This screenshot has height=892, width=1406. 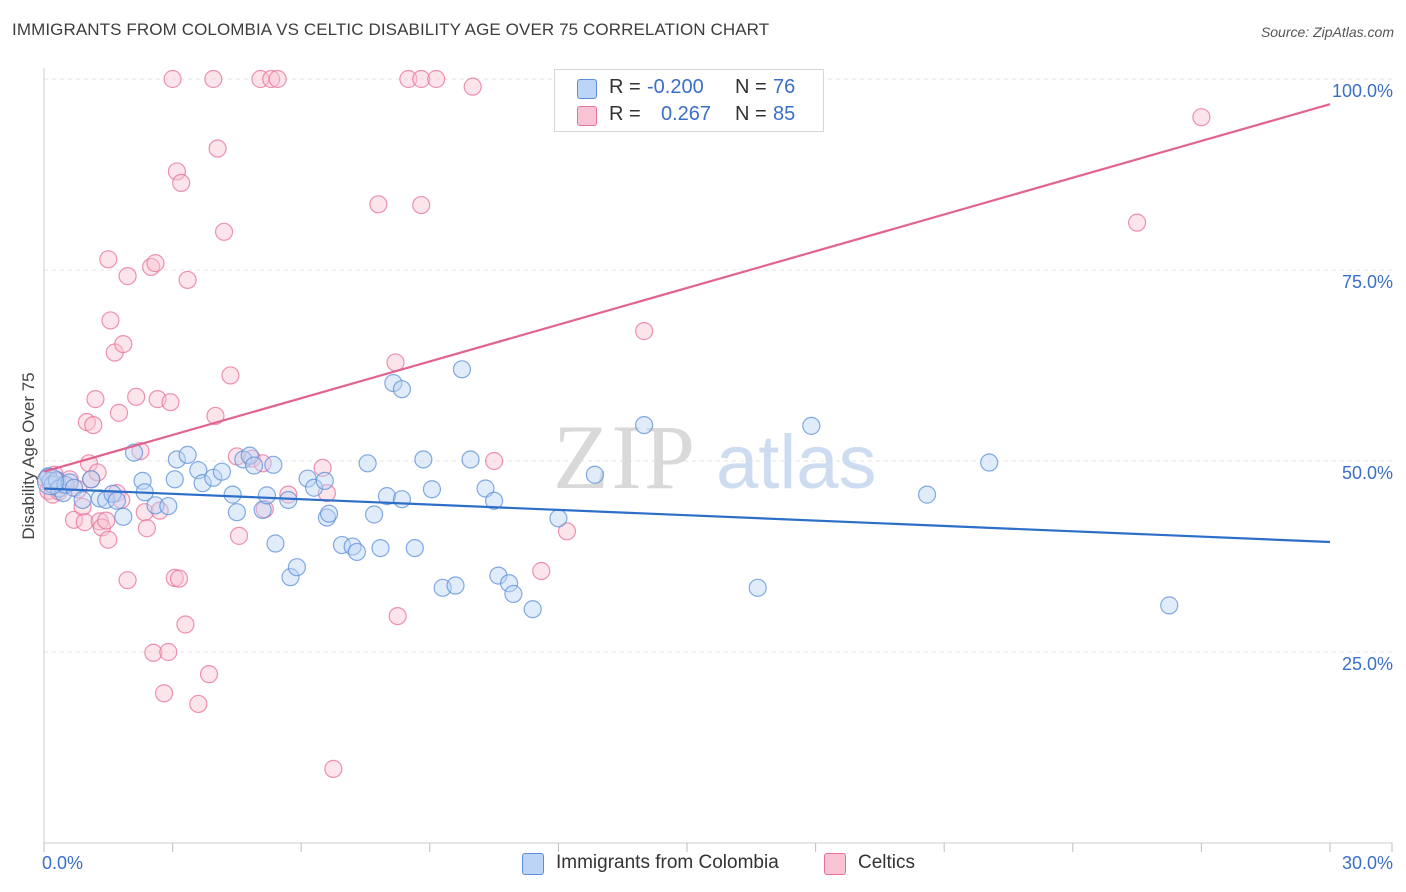 What do you see at coordinates (887, 862) in the screenshot?
I see `bottom-legend-label: Celtics` at bounding box center [887, 862].